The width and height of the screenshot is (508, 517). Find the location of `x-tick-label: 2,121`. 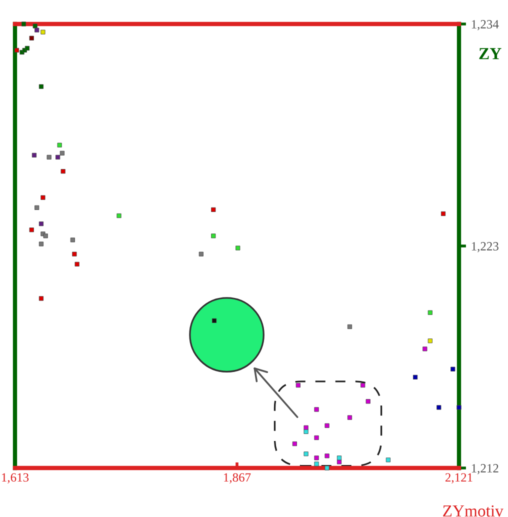

x-tick-label: 2,121 is located at coordinates (458, 478).